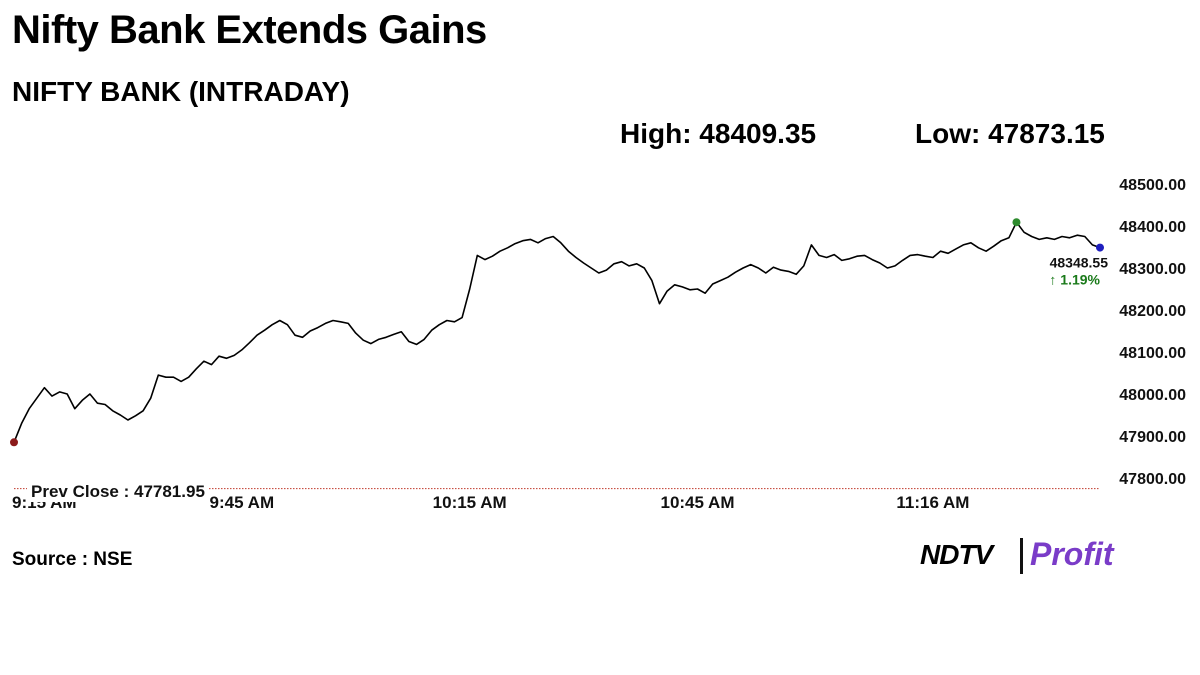  What do you see at coordinates (249, 30) in the screenshot?
I see `headline: Nifty Bank Extends Gains` at bounding box center [249, 30].